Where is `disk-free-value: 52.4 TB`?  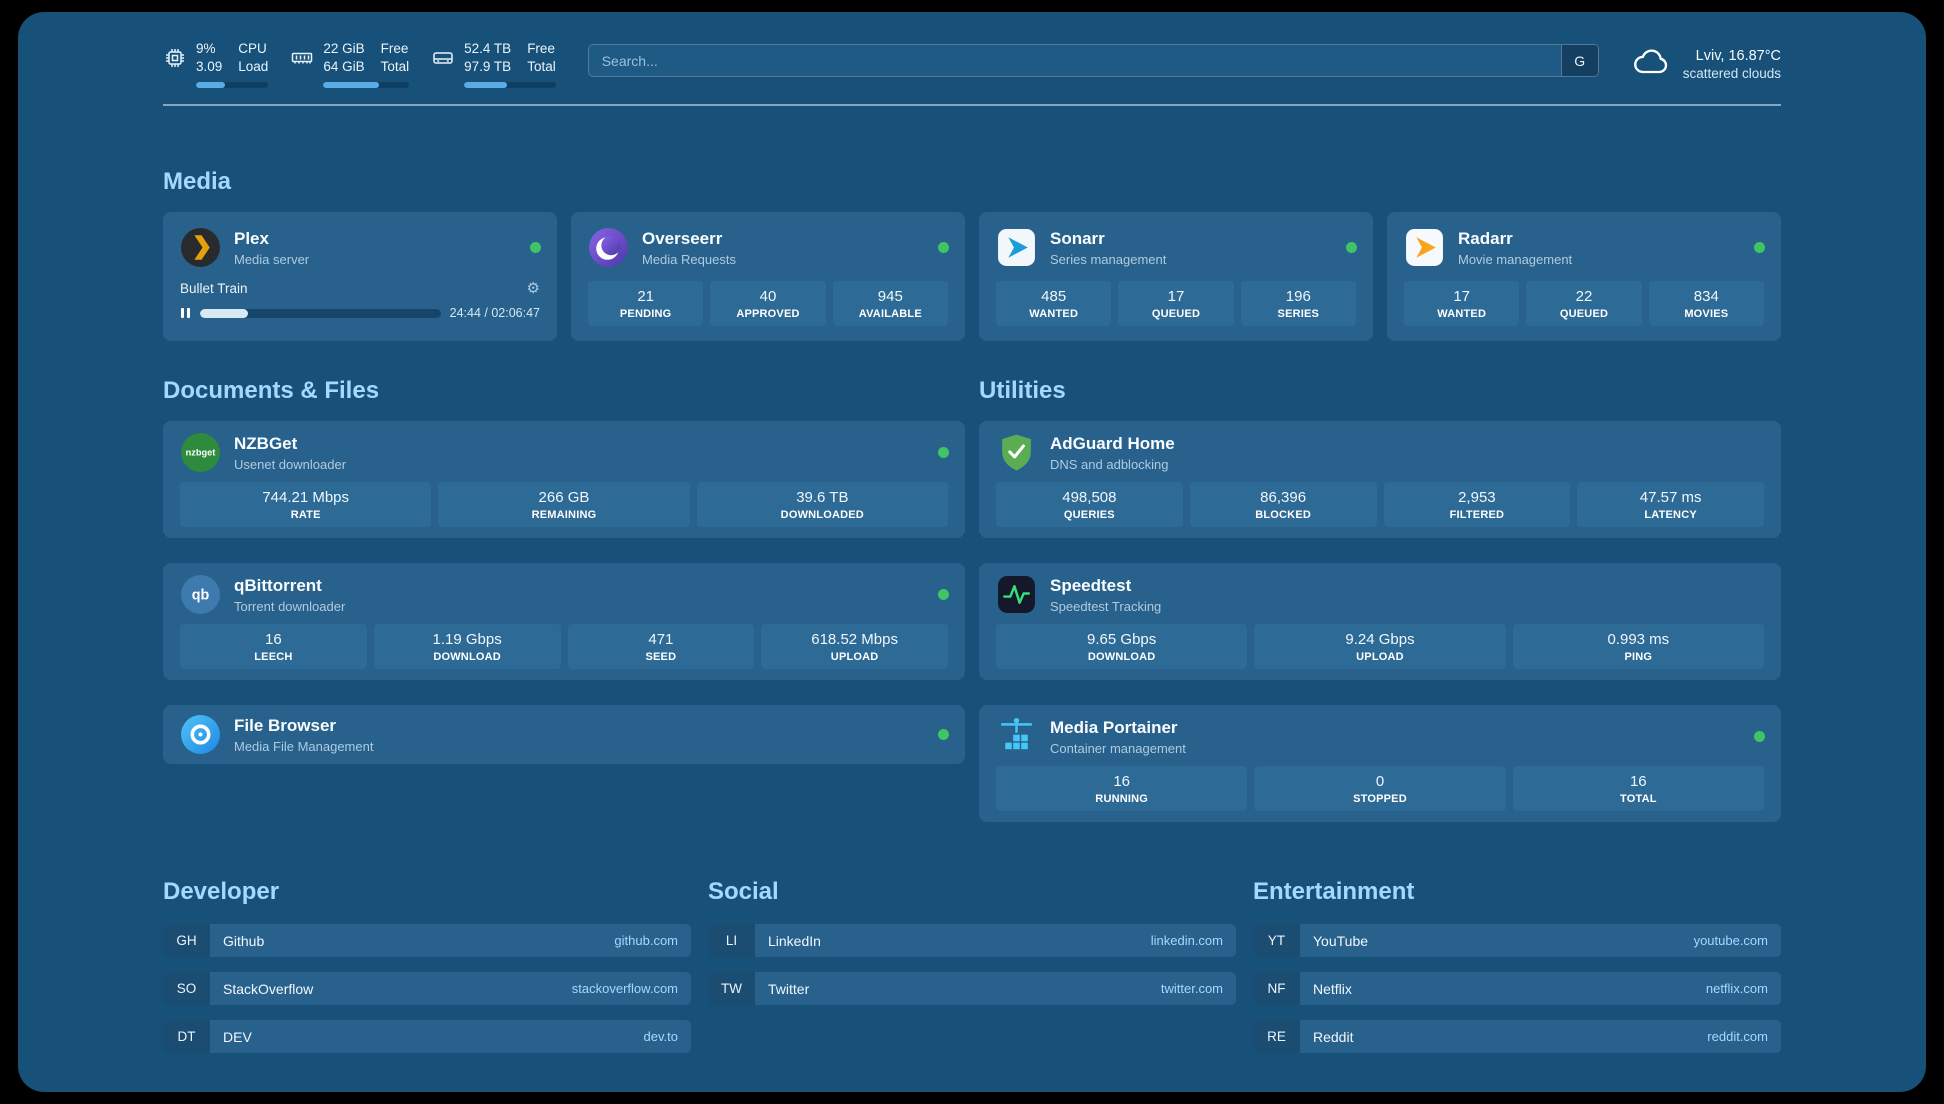 disk-free-value: 52.4 TB is located at coordinates (488, 48).